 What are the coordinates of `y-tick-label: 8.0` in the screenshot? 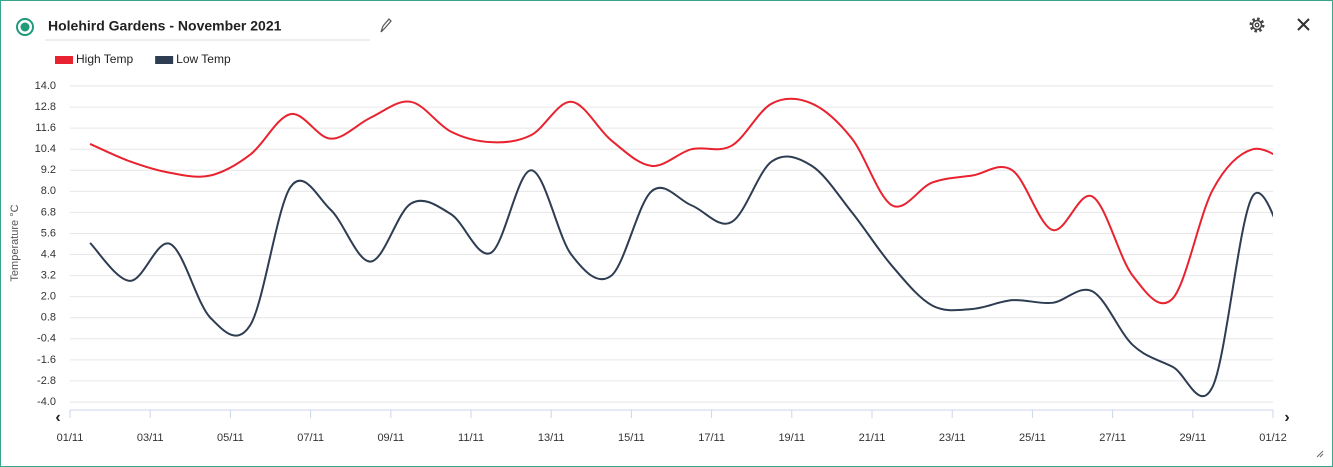 It's located at (48, 191).